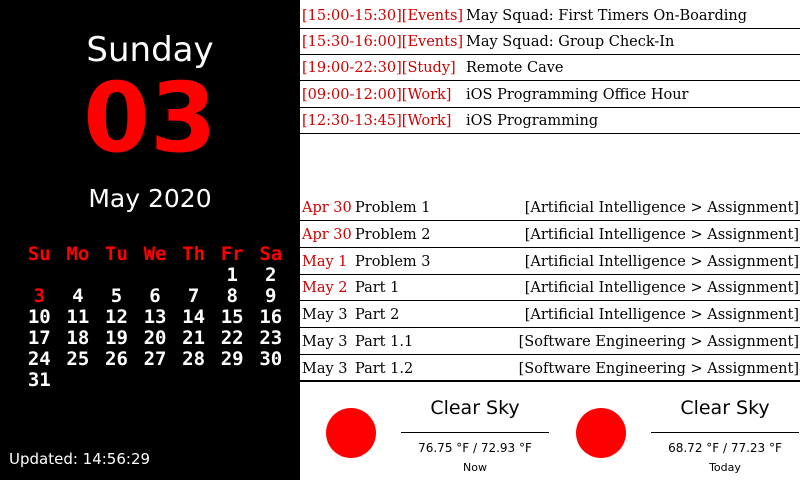 This screenshot has height=480, width=800. Describe the element at coordinates (78, 296) in the screenshot. I see `calendar-day: 4` at that location.